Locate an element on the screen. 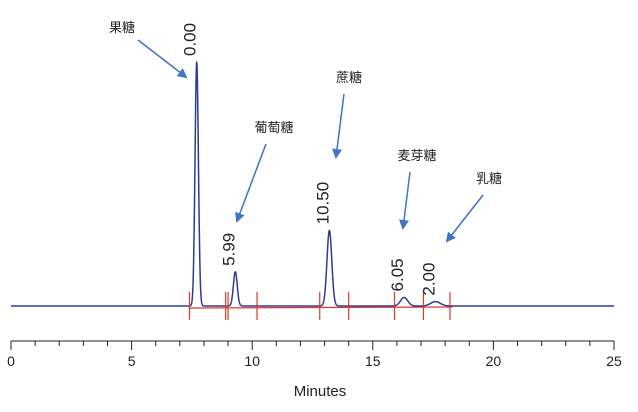 The width and height of the screenshot is (638, 412). baseline-layer is located at coordinates (321, 307).